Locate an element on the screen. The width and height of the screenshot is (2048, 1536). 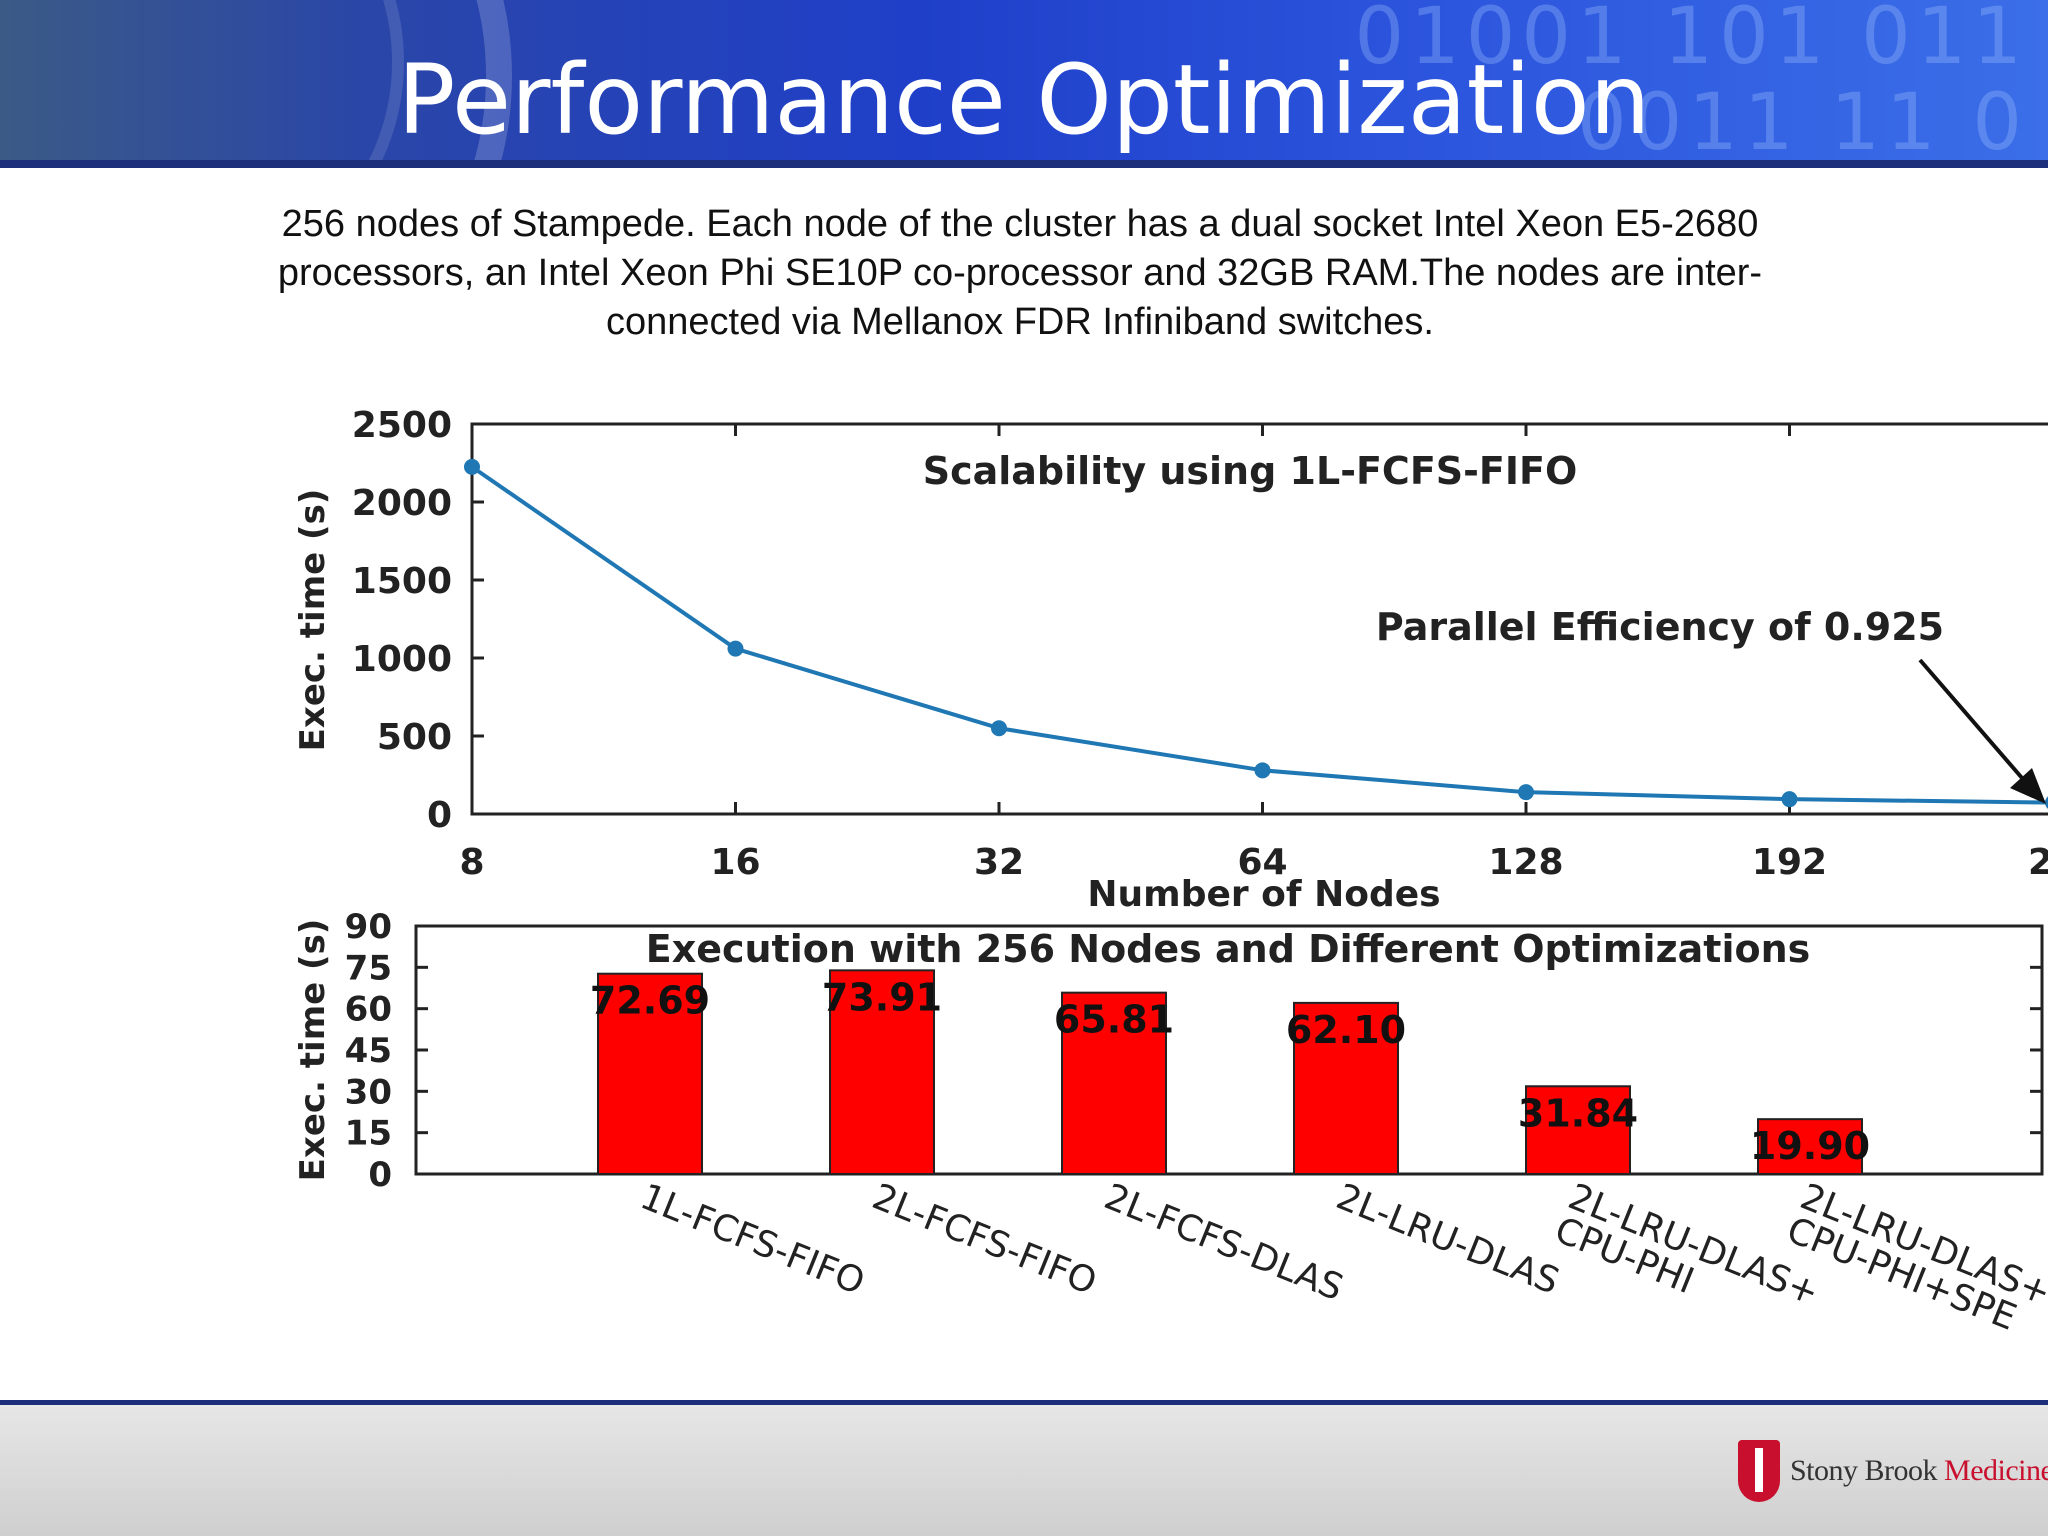
bar-data-label: 72.69 is located at coordinates (650, 1001).